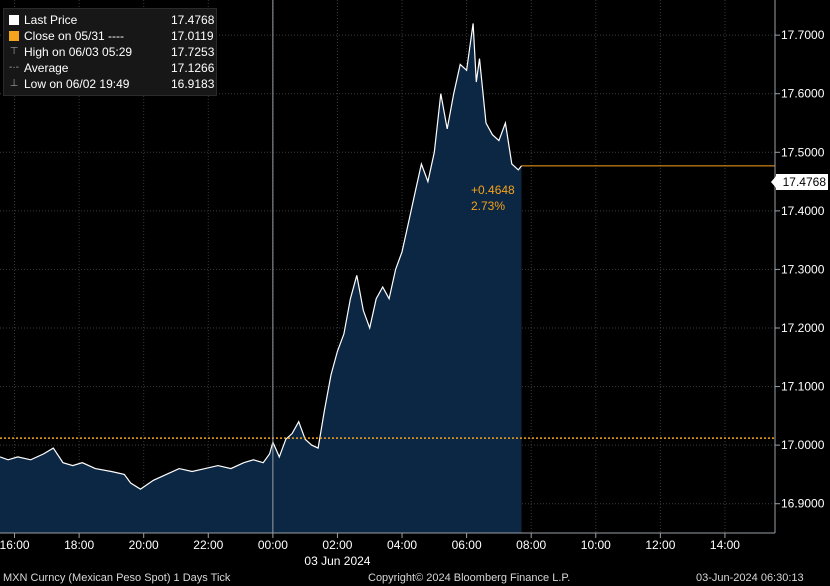 Image resolution: width=830 pixels, height=586 pixels. What do you see at coordinates (192, 36) in the screenshot?
I see `legend-value: 17.0119` at bounding box center [192, 36].